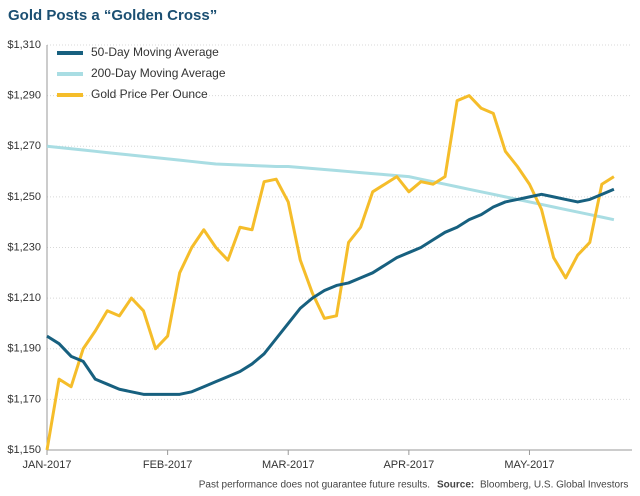 The height and width of the screenshot is (496, 640). I want to click on y-tick-label: $1,270, so click(24, 146).